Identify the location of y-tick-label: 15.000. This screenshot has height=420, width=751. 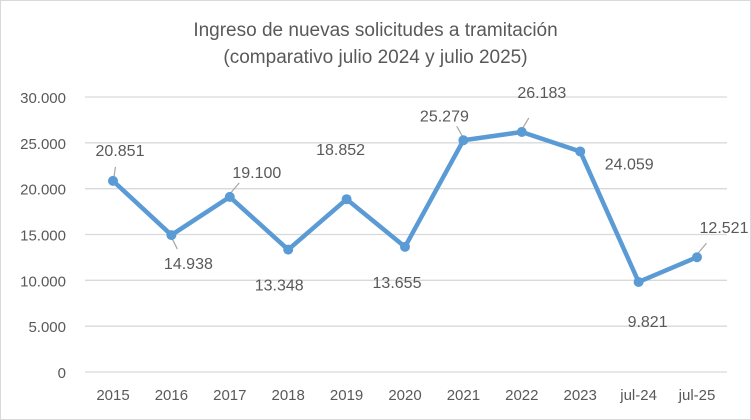
(43, 236).